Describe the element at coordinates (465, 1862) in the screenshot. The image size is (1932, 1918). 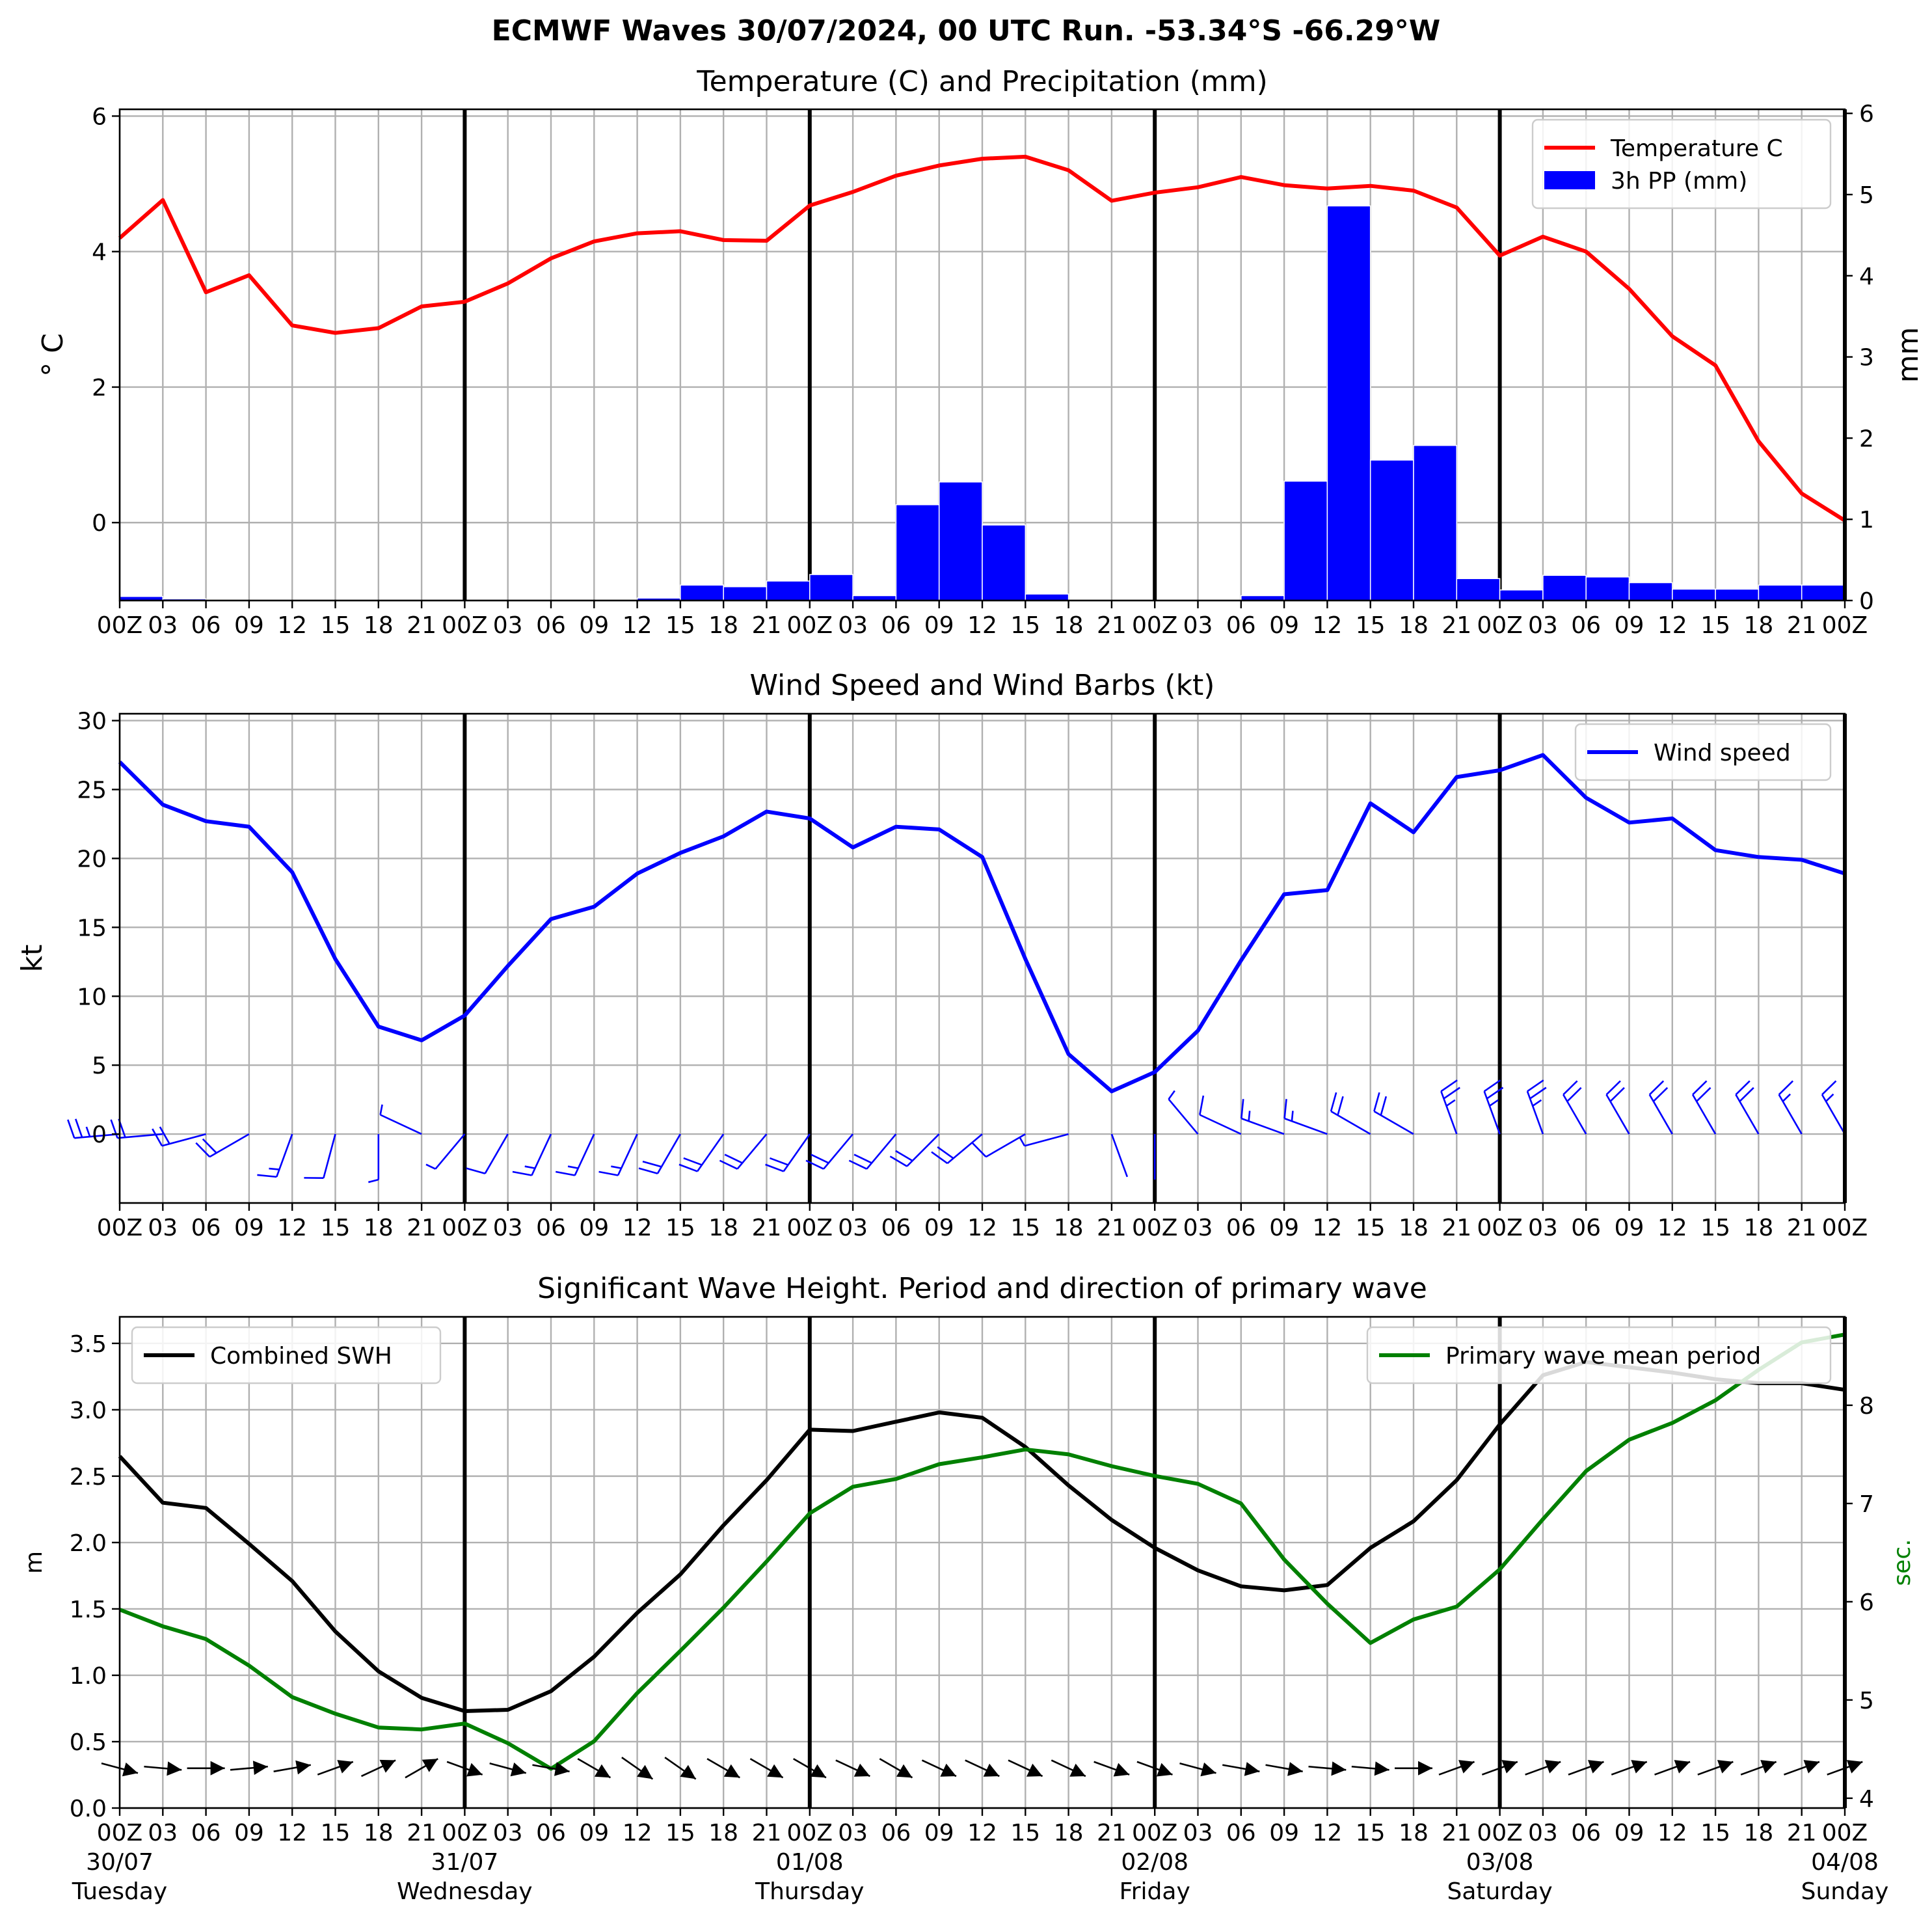
I see `day-date-label: 31/07` at that location.